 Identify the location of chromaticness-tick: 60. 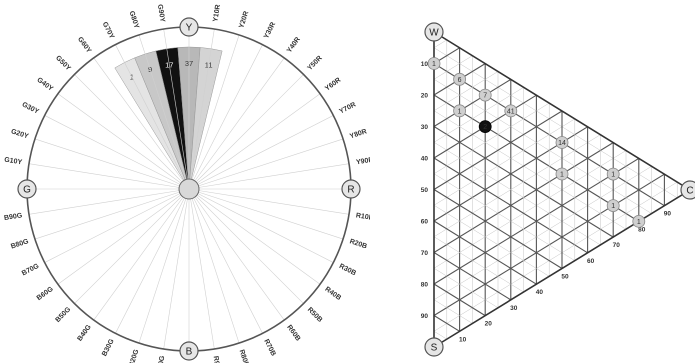
(591, 261).